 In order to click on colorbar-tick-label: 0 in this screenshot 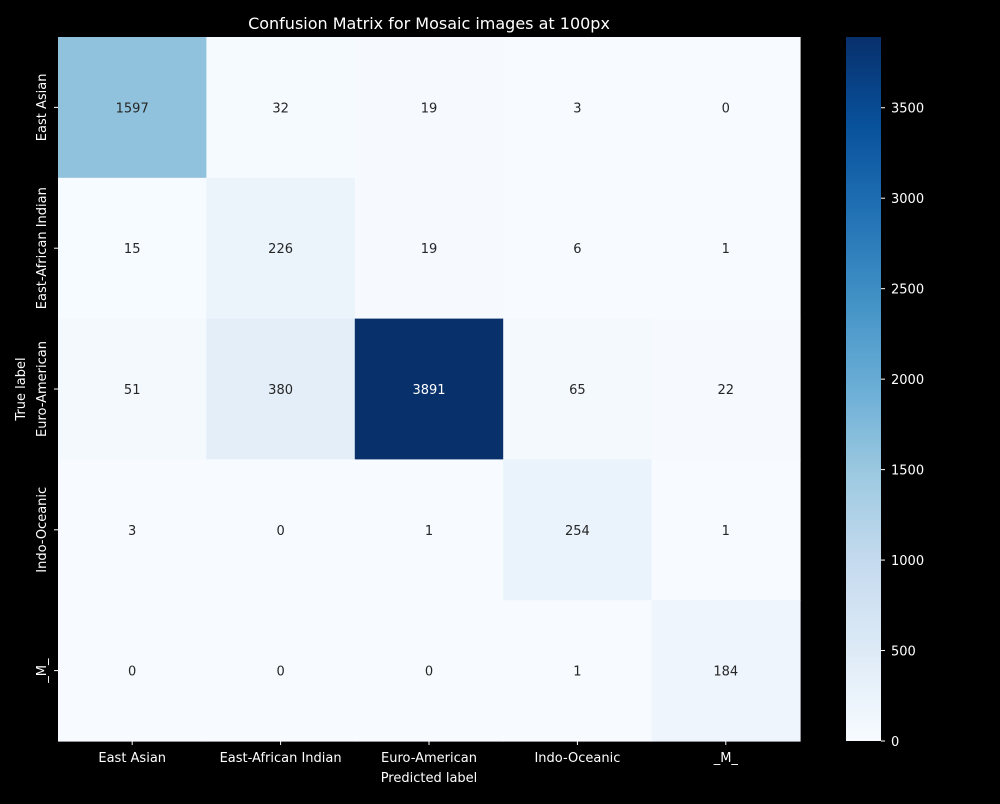, I will do `click(895, 742)`.